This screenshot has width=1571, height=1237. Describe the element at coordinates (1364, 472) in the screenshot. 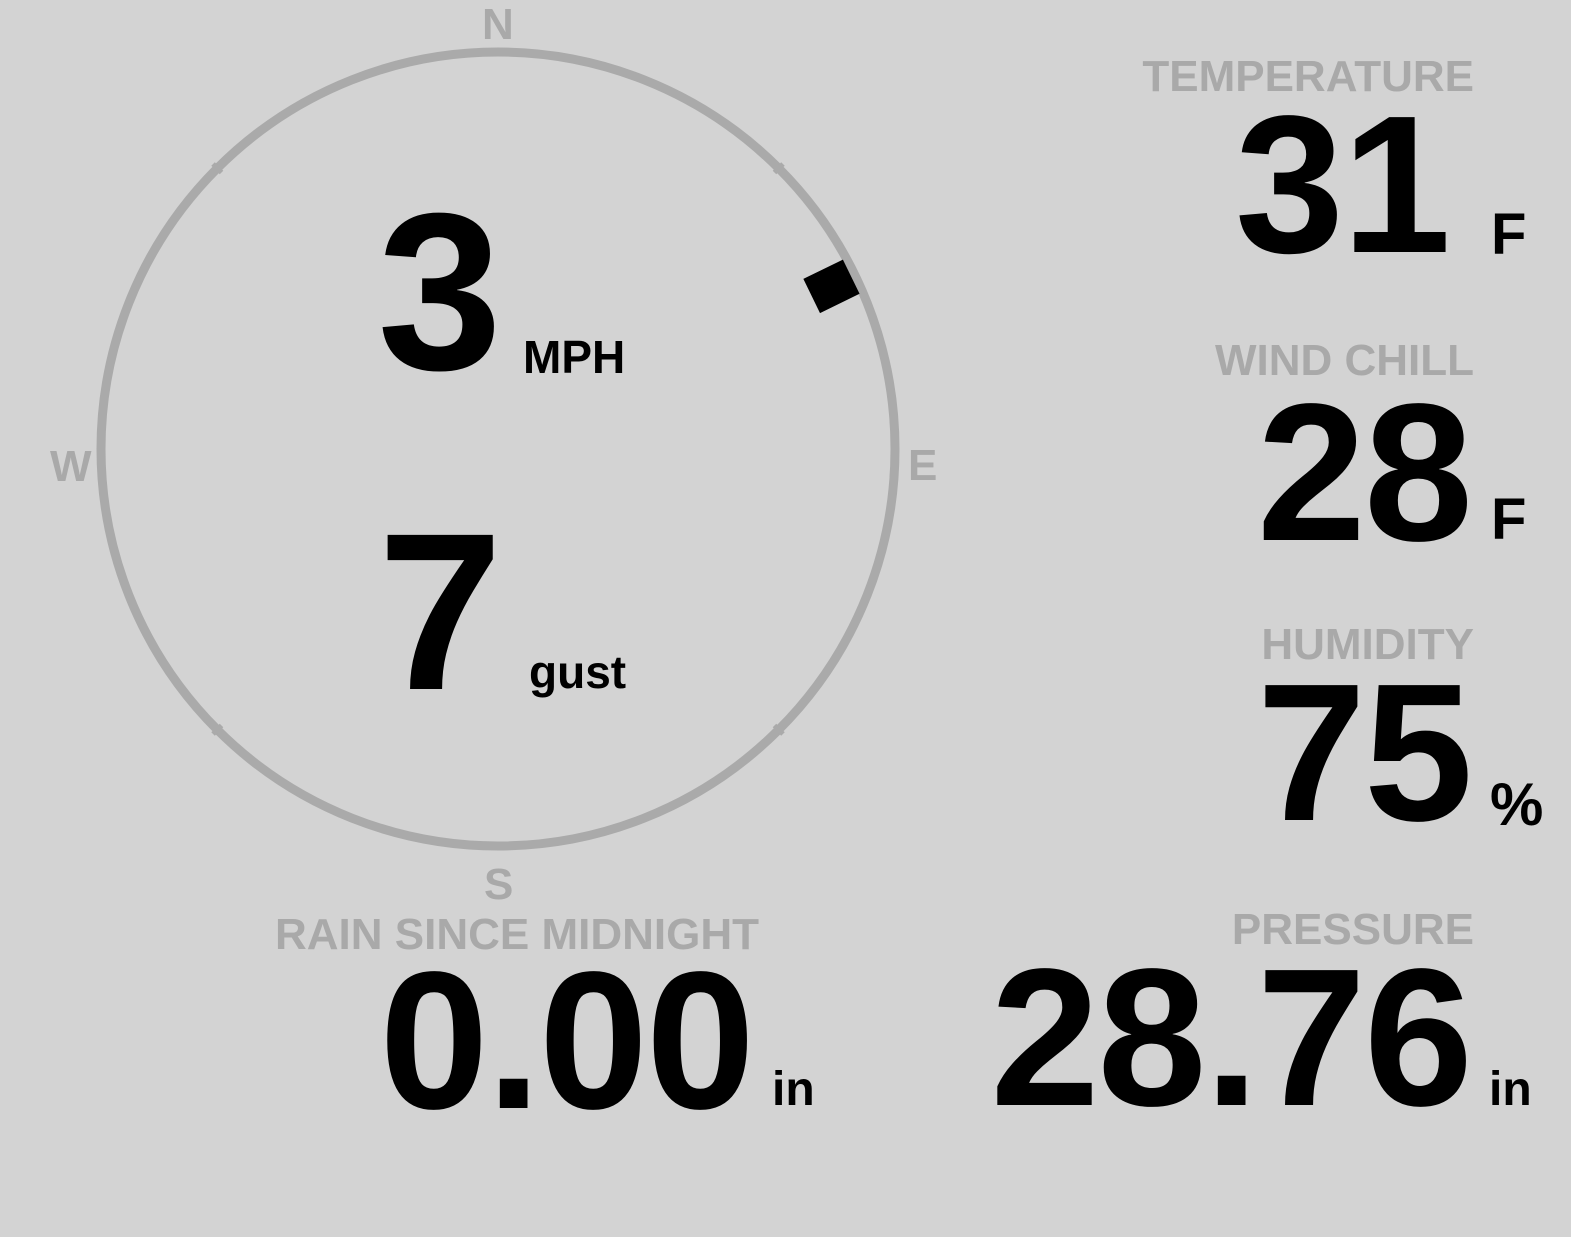

I see `wind-chill-value: 28` at that location.